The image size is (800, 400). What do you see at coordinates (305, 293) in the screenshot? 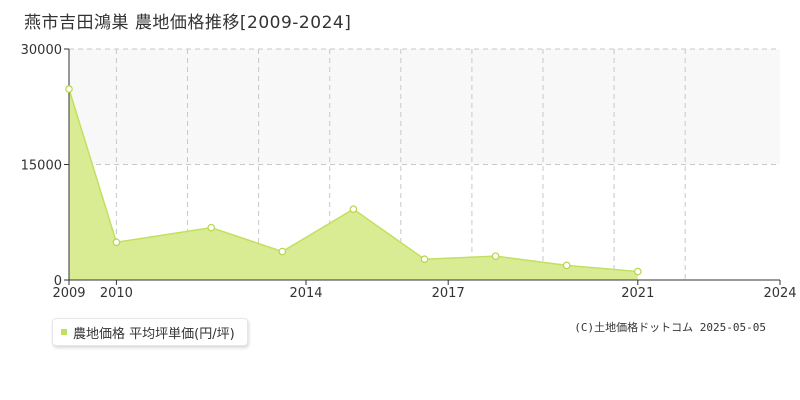
I see `x-tick-label: 2014` at bounding box center [305, 293].